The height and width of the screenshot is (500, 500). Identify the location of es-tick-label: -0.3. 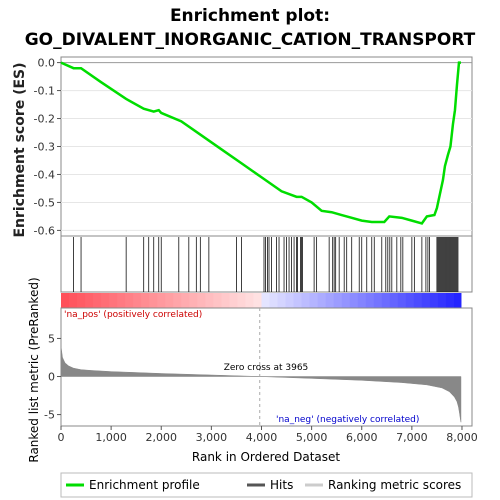
(44, 147).